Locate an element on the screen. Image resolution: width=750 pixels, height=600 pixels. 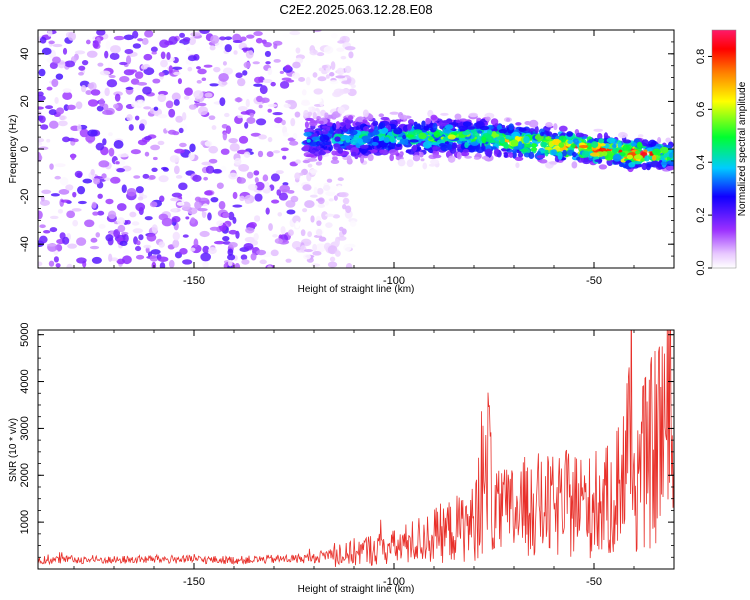
y-tick-label: 5000 is located at coordinates (25, 334).